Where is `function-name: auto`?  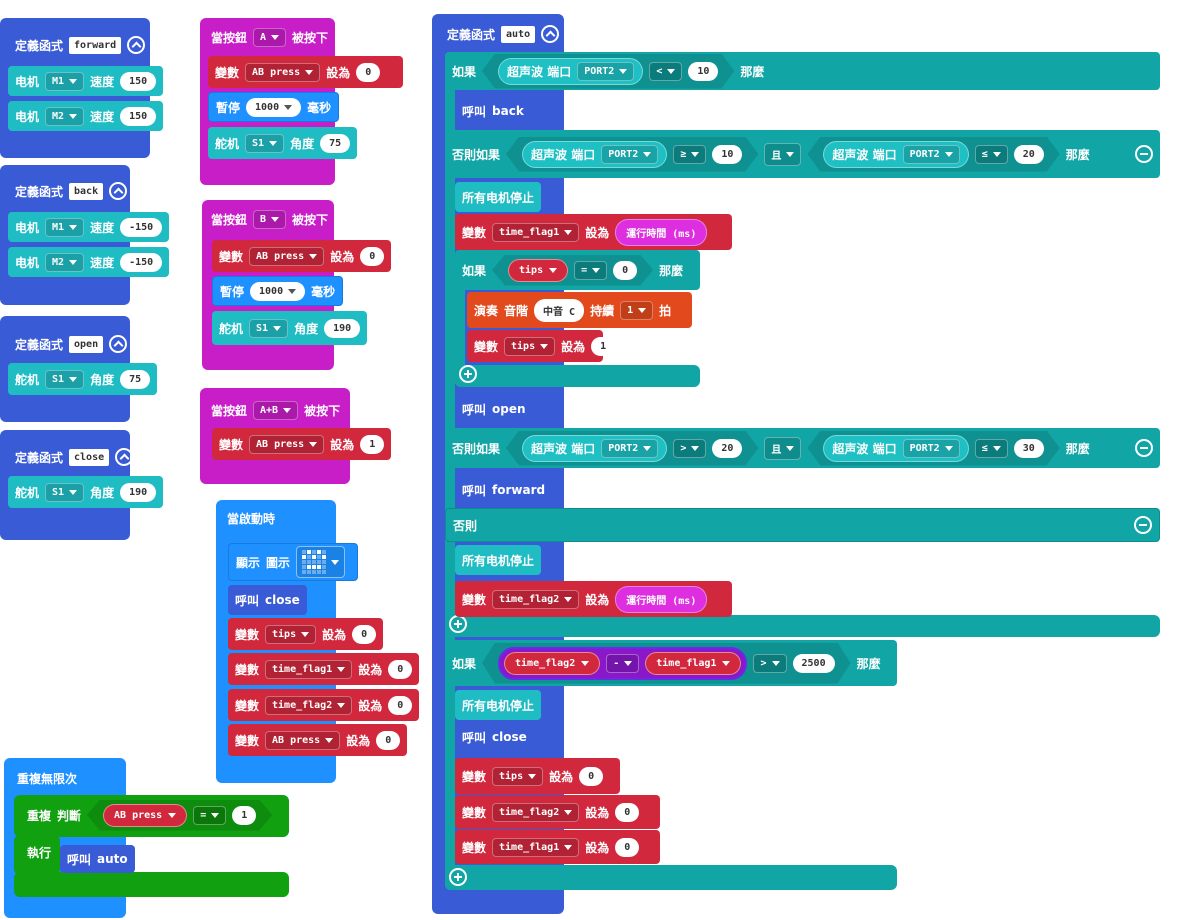
function-name: auto is located at coordinates (518, 34).